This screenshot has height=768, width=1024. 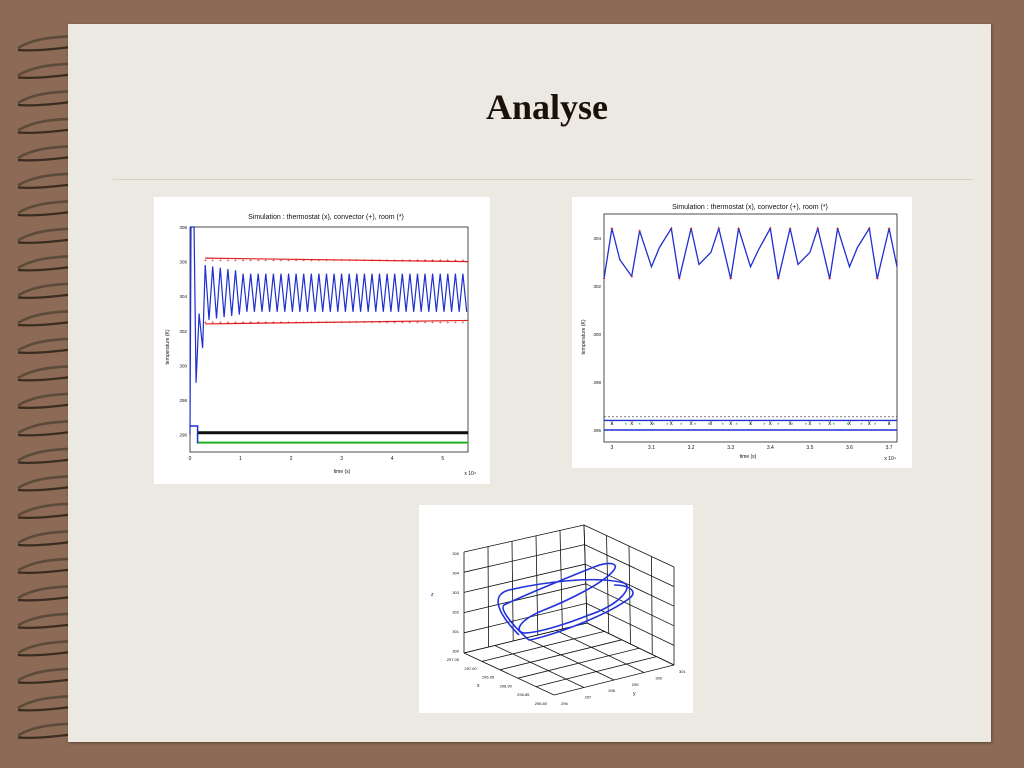 What do you see at coordinates (730, 448) in the screenshot?
I see `fig2-xtick: 3.3` at bounding box center [730, 448].